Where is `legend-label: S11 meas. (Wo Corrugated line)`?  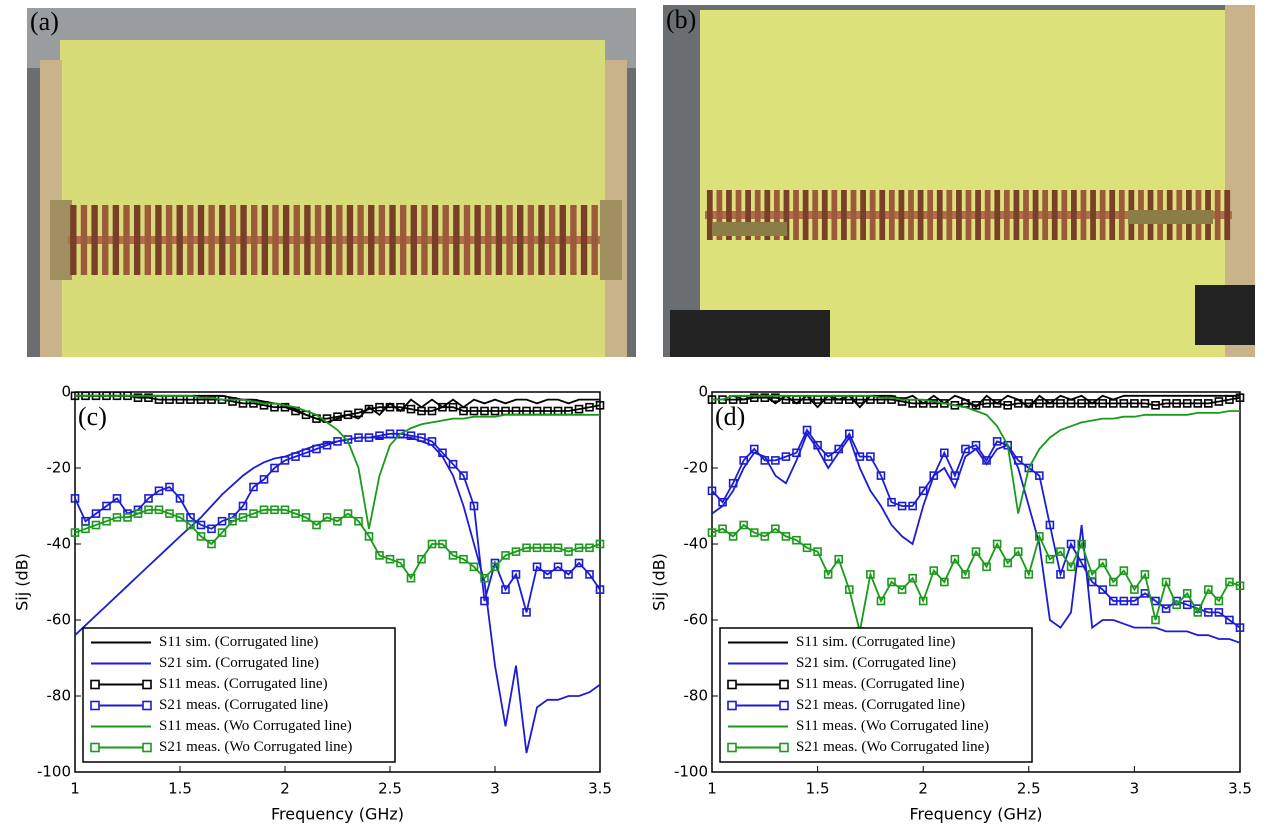 legend-label: S11 meas. (Wo Corrugated line) is located at coordinates (892, 726).